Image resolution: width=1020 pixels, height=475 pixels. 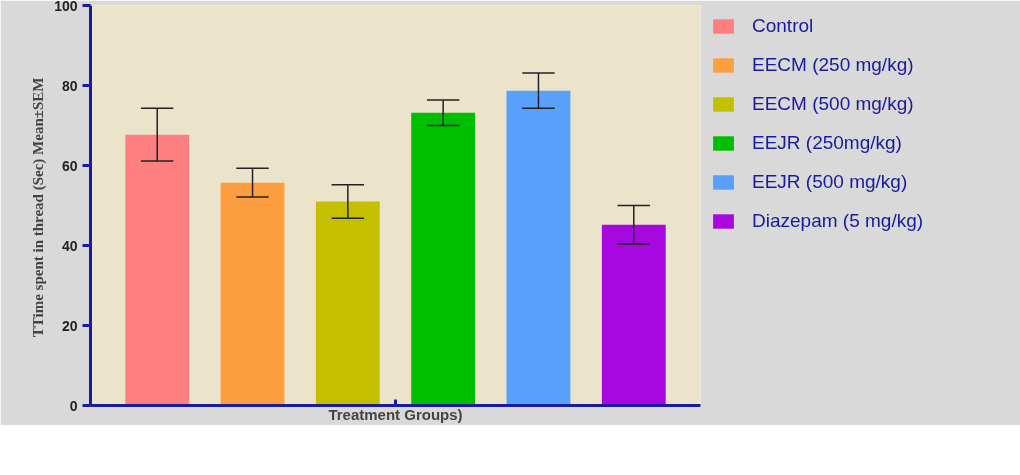 What do you see at coordinates (39, 207) in the screenshot?
I see `y-axis-title: TTime spent in thread (Sec) Mean±SEM` at bounding box center [39, 207].